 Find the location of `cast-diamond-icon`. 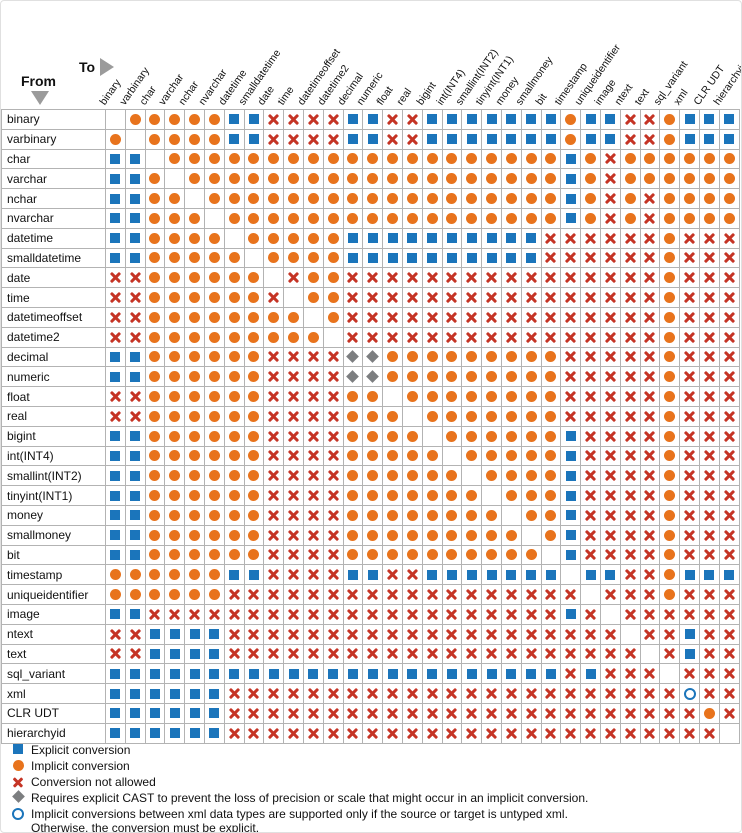

cast-diamond-icon is located at coordinates (373, 377).